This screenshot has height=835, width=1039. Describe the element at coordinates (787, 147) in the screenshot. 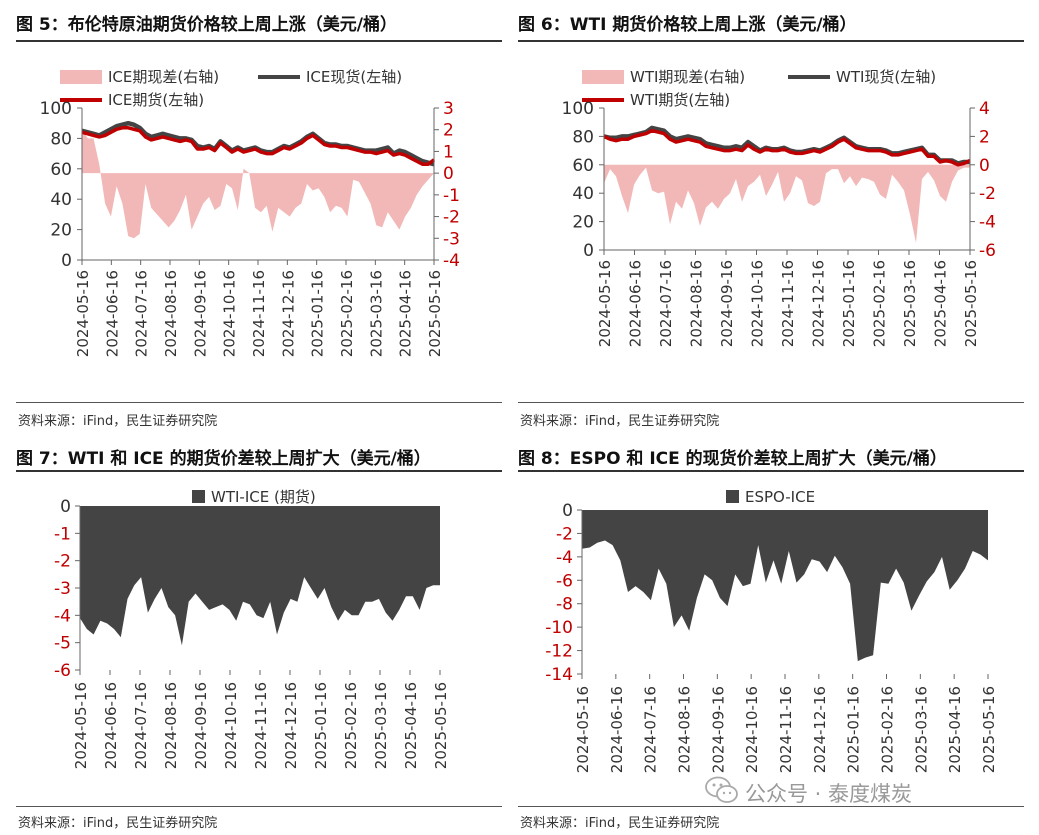

I see `futures-line` at that location.